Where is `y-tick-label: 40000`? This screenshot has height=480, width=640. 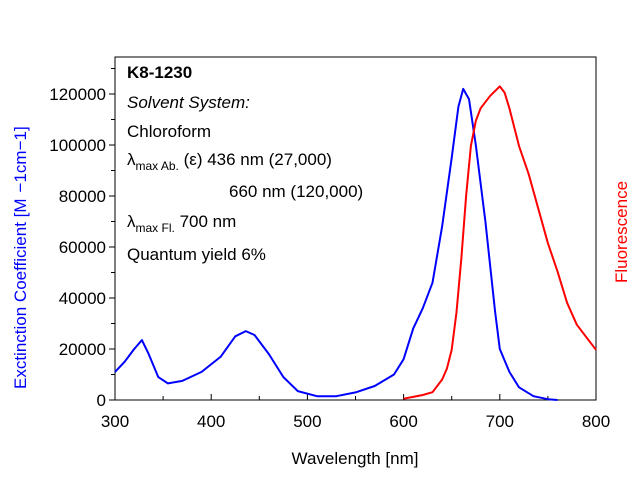 y-tick-label: 40000 is located at coordinates (82, 298).